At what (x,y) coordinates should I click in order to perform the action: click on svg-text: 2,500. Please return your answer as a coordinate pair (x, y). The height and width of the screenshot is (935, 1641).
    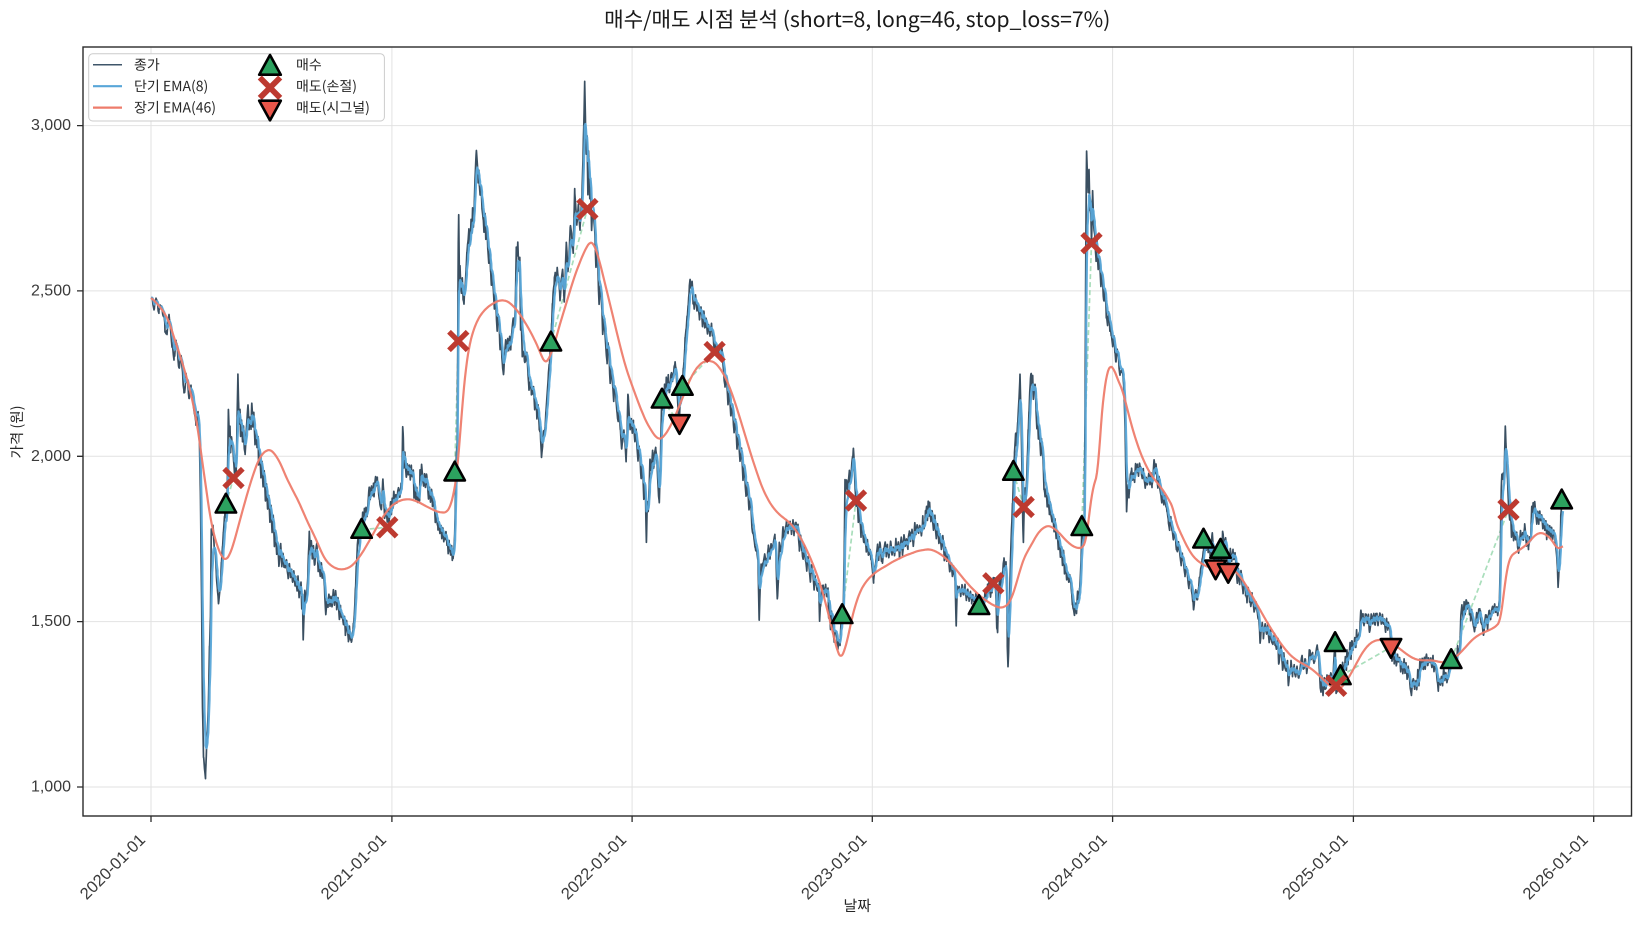
    Looking at the image, I should click on (51, 291).